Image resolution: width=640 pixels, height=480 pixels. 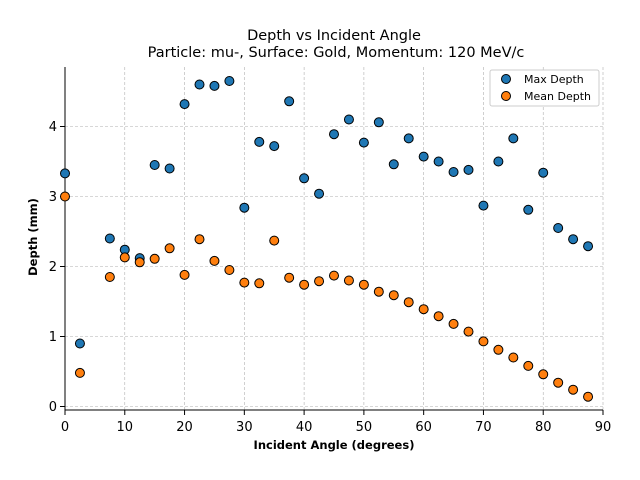 I want to click on legend: Max Depth Mean Depth, so click(x=544, y=88).